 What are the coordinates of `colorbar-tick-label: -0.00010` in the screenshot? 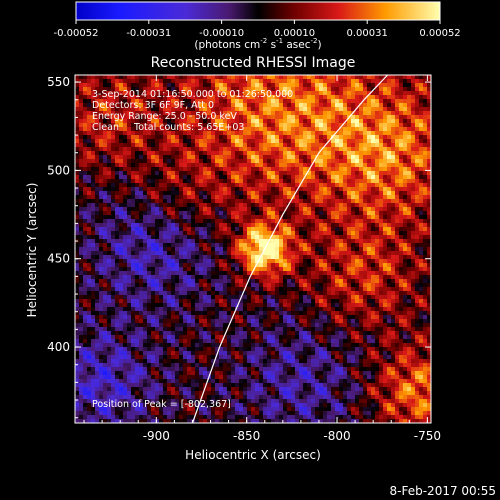 It's located at (221, 33).